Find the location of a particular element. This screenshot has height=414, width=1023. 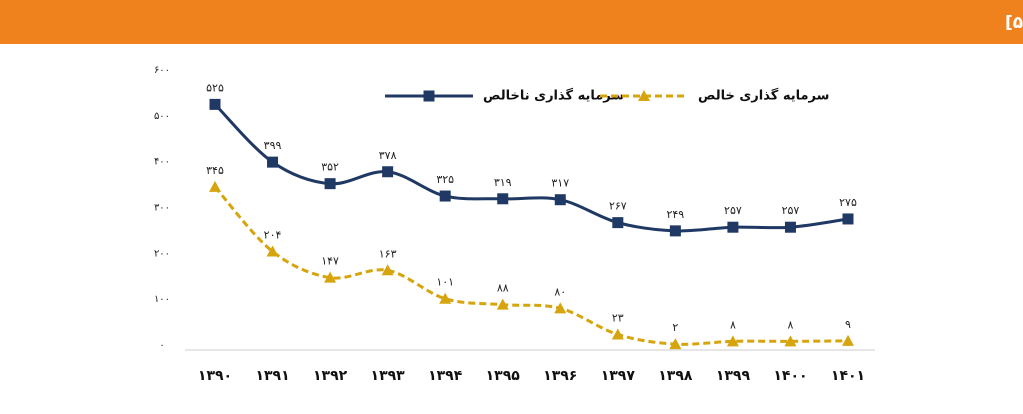

data-label: ۲۷۵ is located at coordinates (848, 202).